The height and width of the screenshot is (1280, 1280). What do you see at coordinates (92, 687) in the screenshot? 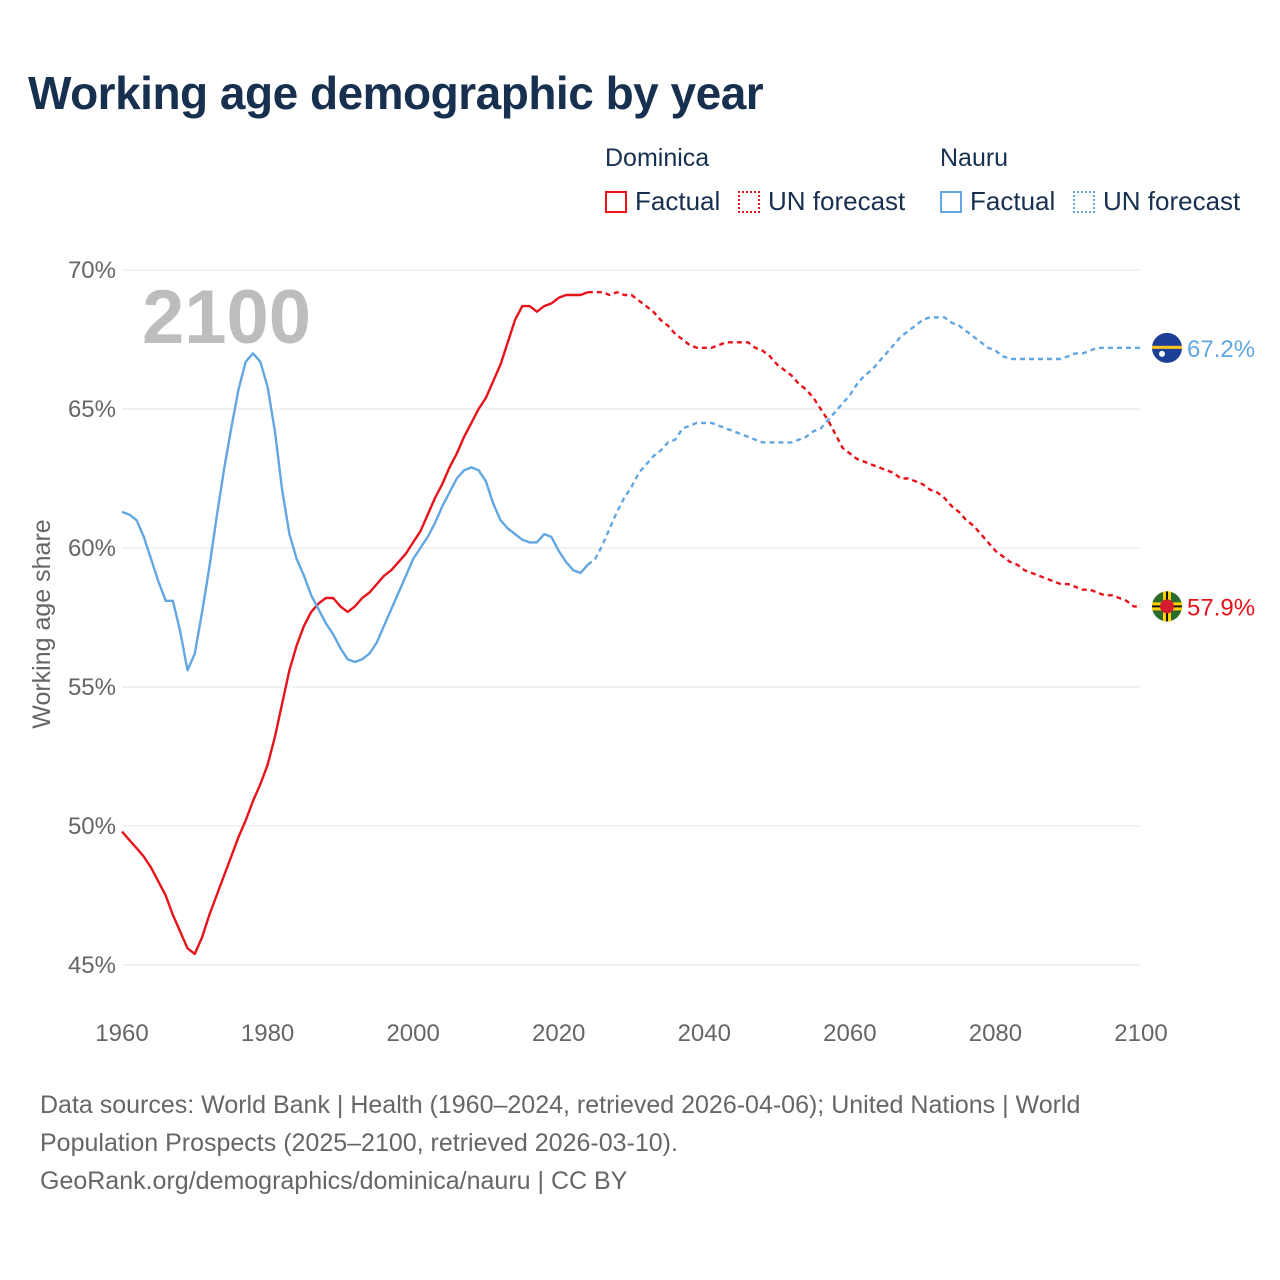
I see `y-tick-label: 55%` at bounding box center [92, 687].